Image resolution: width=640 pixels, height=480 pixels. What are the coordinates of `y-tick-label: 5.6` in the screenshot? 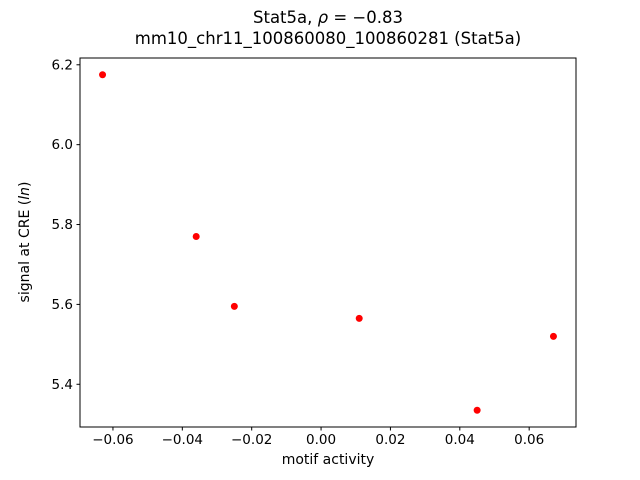 It's located at (62, 305).